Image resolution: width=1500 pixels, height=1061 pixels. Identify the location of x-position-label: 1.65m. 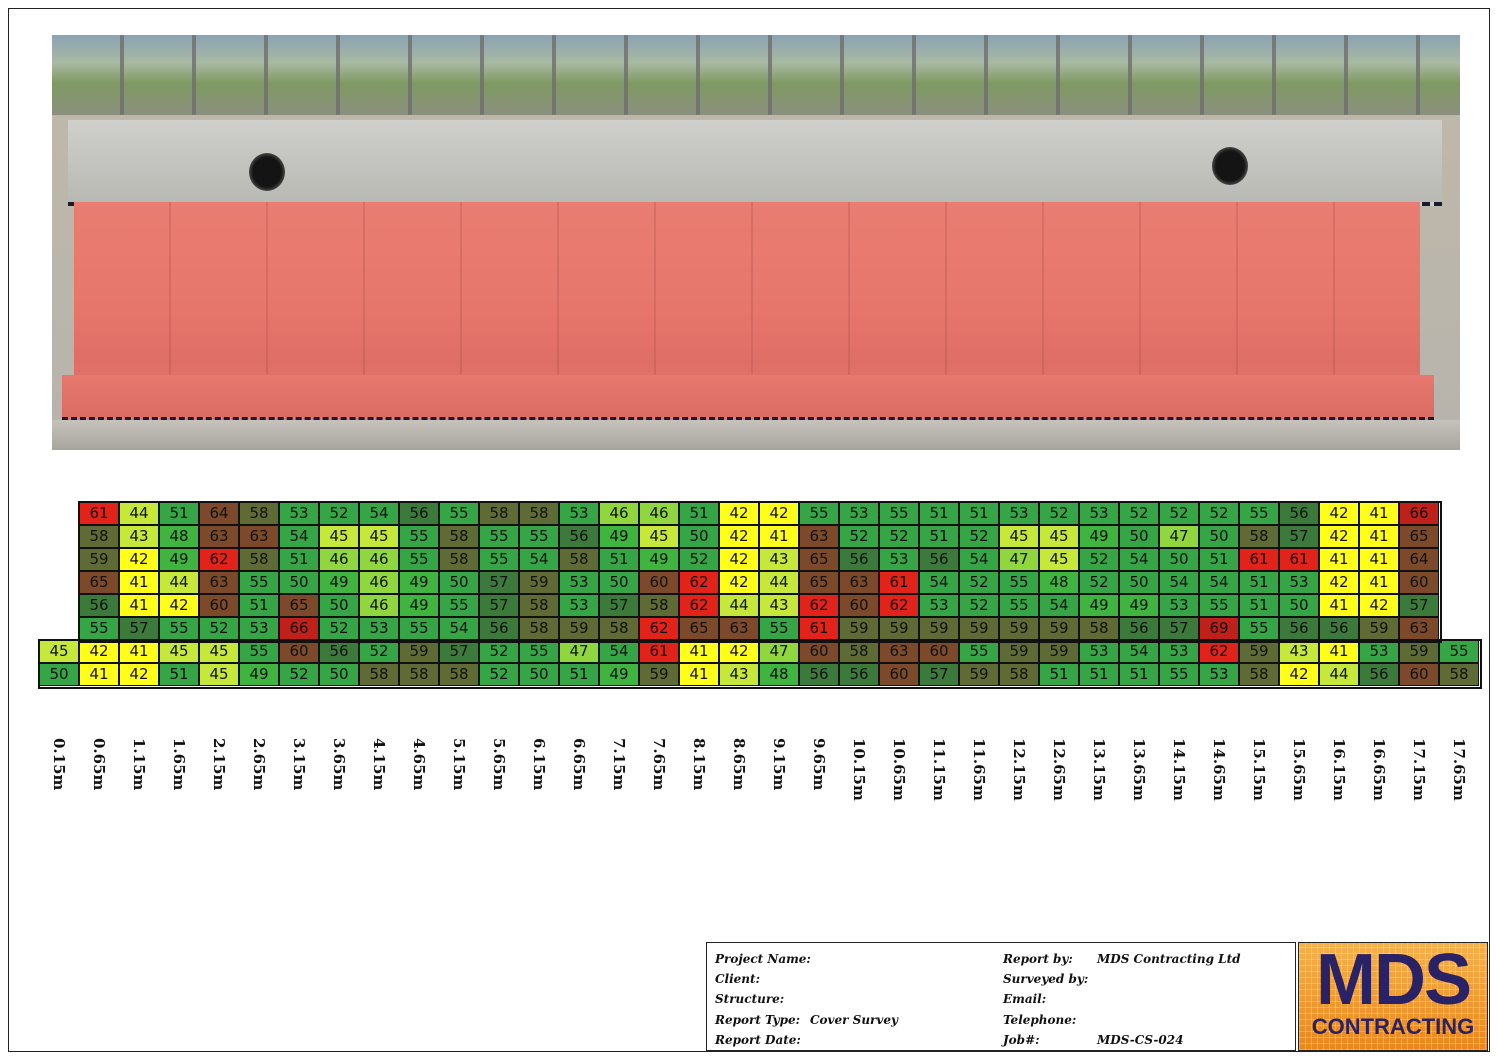
(179, 764).